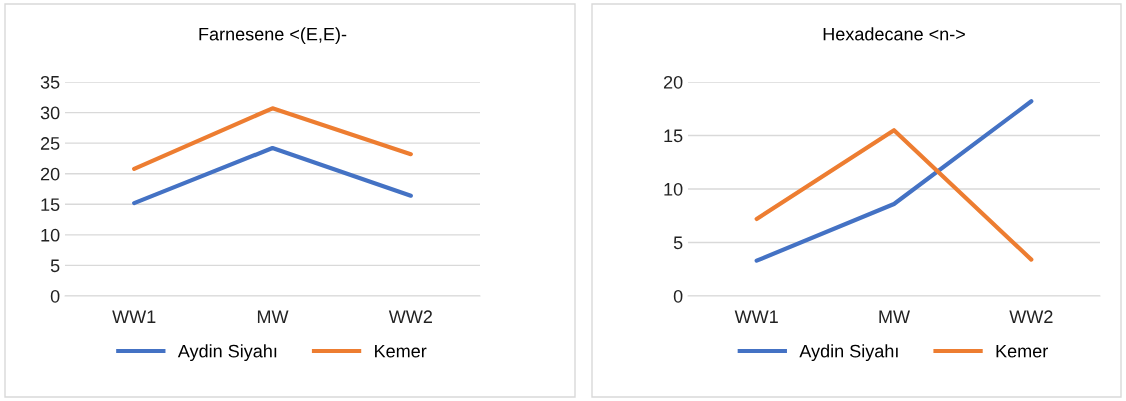 This screenshot has height=401, width=1126. What do you see at coordinates (894, 34) in the screenshot?
I see `chart-title: Hexadecane <n->` at bounding box center [894, 34].